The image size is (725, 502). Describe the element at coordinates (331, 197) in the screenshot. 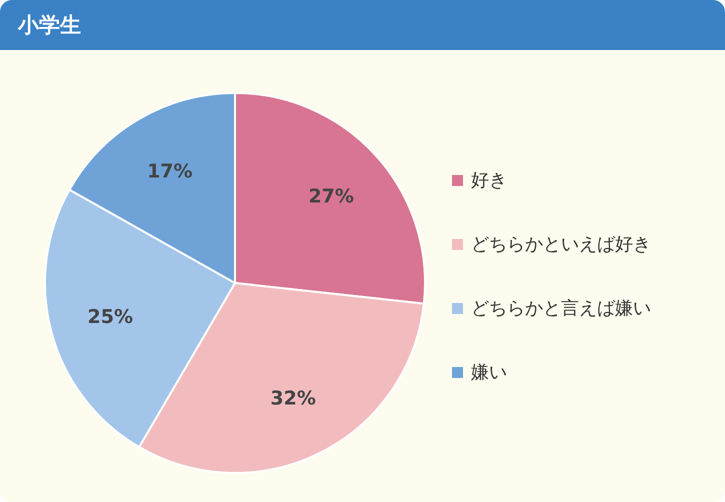

I see `data-label: 27%` at that location.